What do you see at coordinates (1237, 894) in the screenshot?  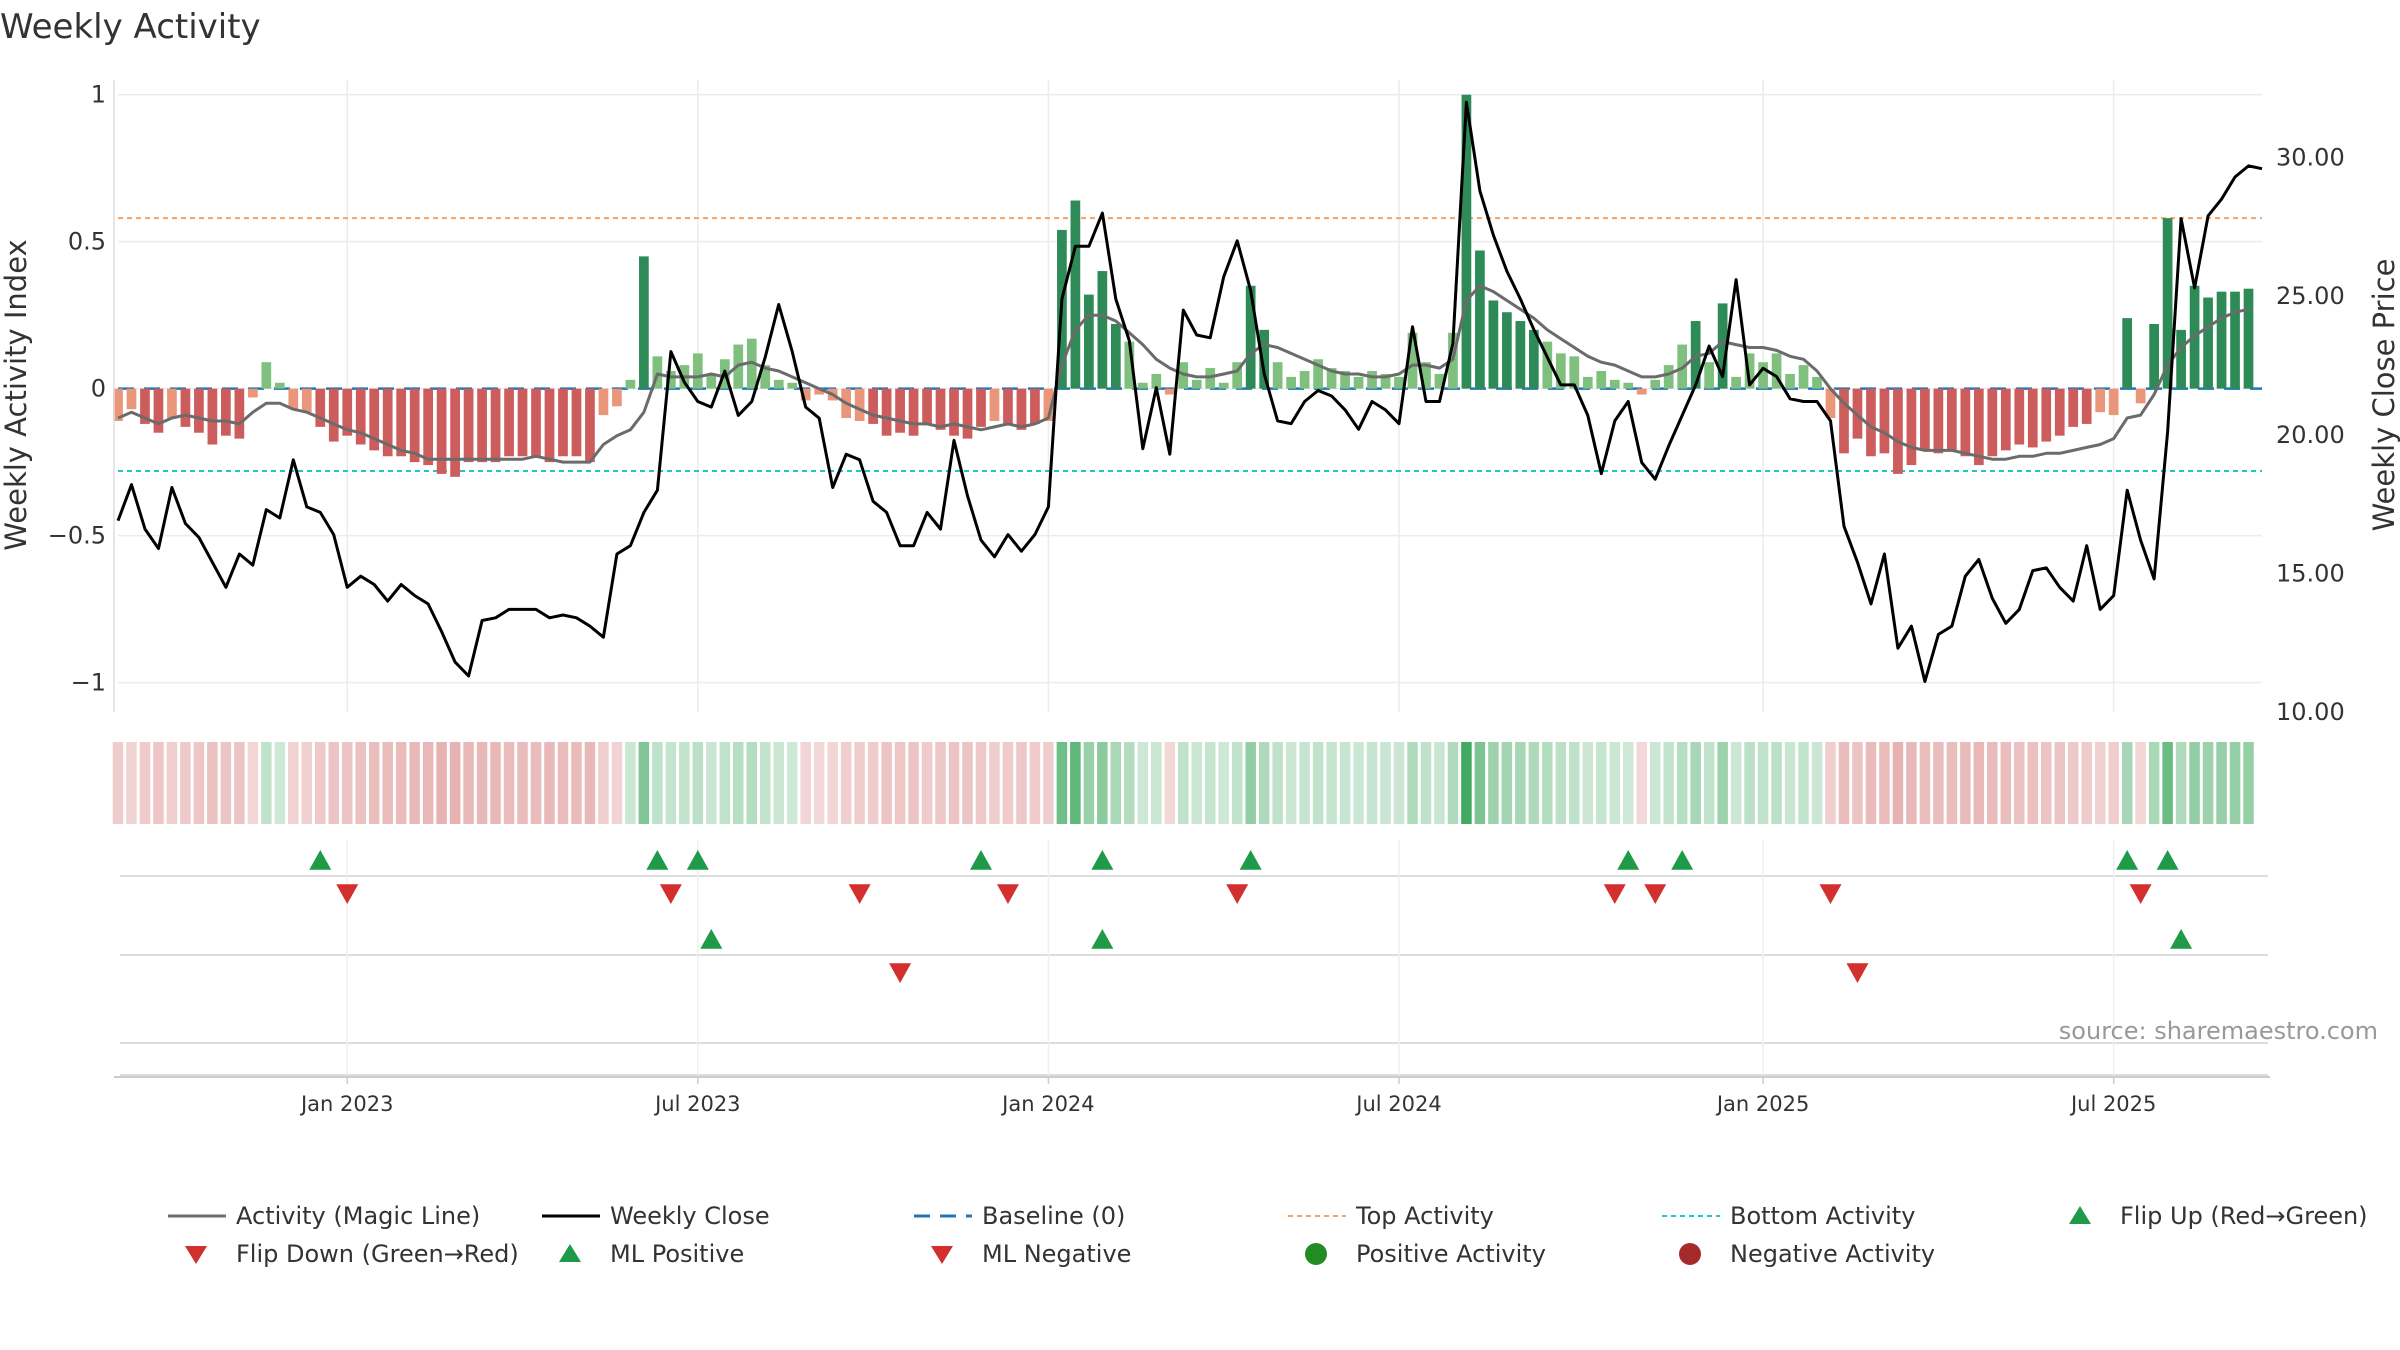 I see `flip-down-marker` at bounding box center [1237, 894].